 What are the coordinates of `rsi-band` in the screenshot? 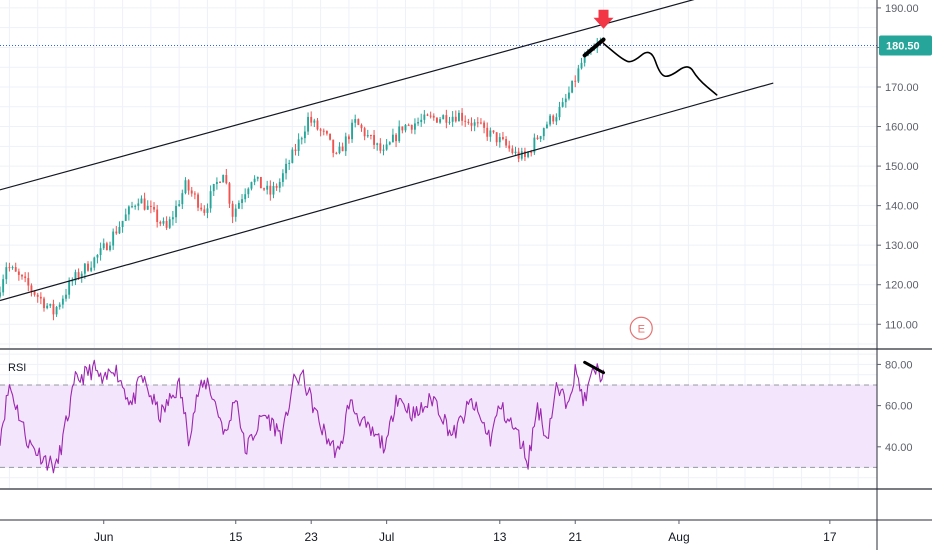 It's located at (438, 426).